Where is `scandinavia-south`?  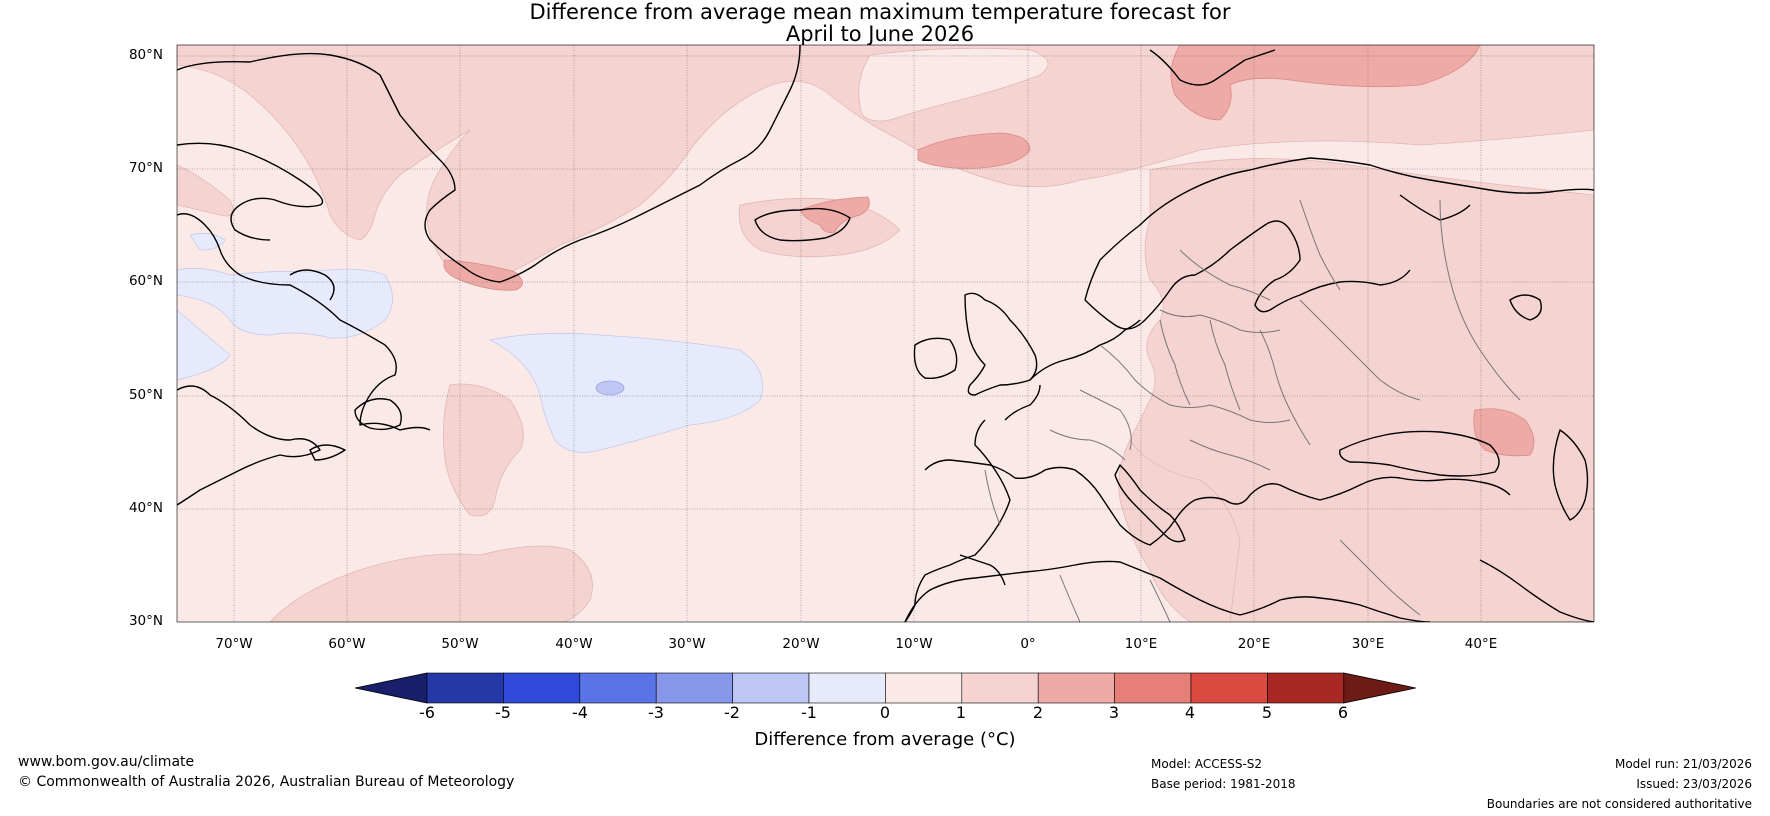
scandinavia-south is located at coordinates (1192, 275).